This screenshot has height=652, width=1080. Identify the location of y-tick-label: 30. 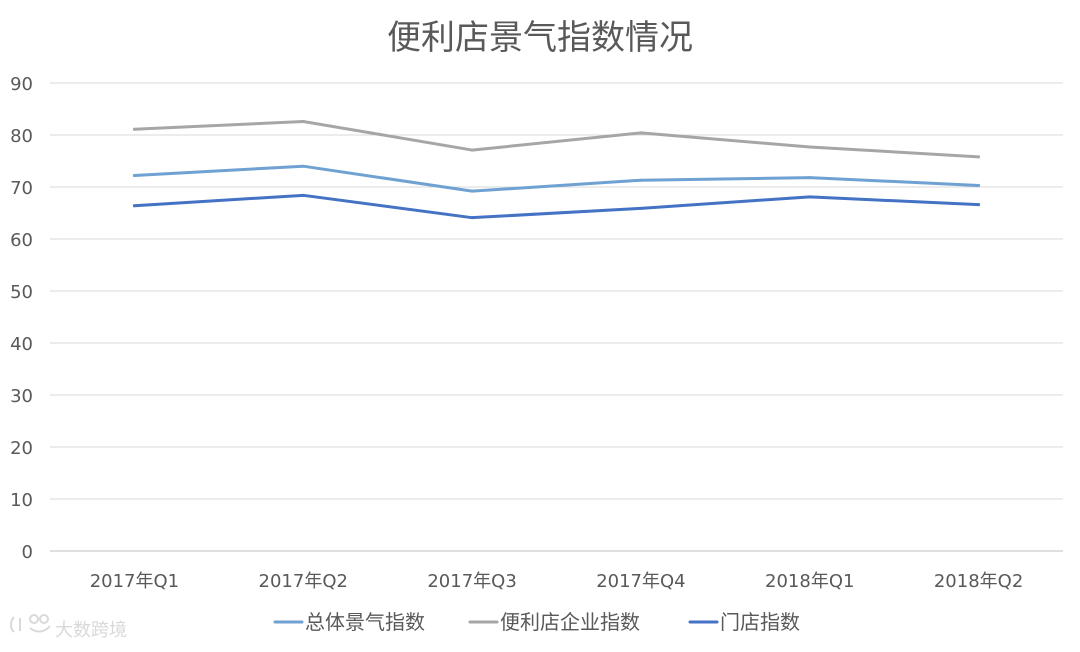
(21, 396).